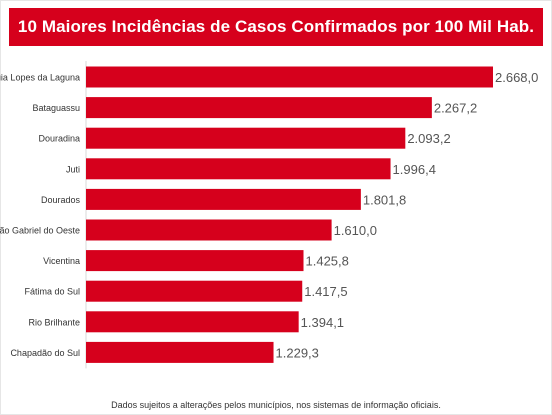 This screenshot has width=552, height=415. I want to click on category-label: Chapadão do Sul, so click(45, 353).